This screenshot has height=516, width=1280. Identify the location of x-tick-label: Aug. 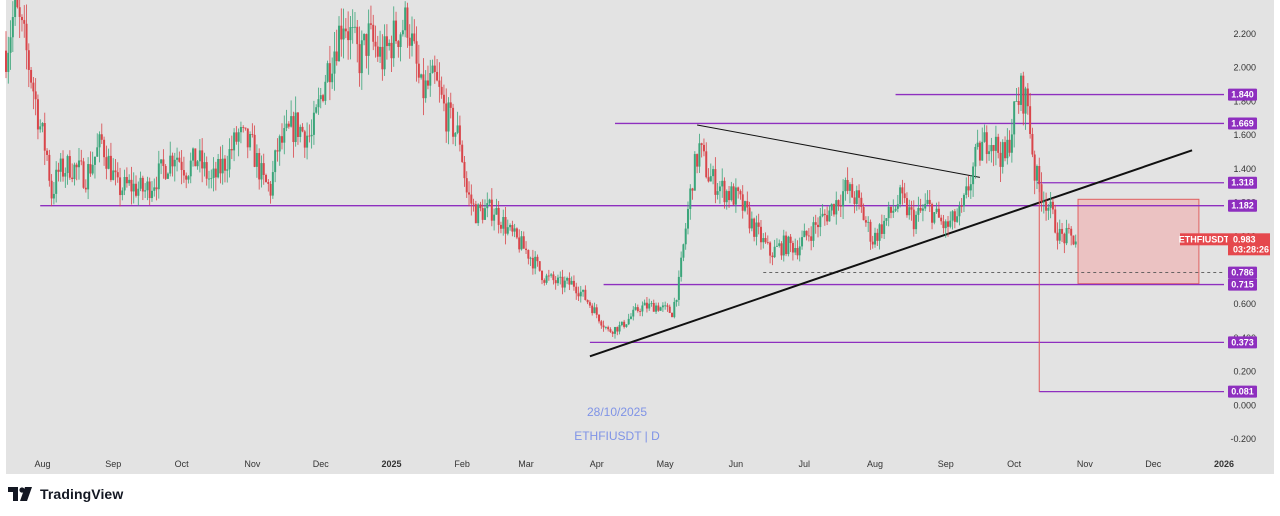
(42, 464).